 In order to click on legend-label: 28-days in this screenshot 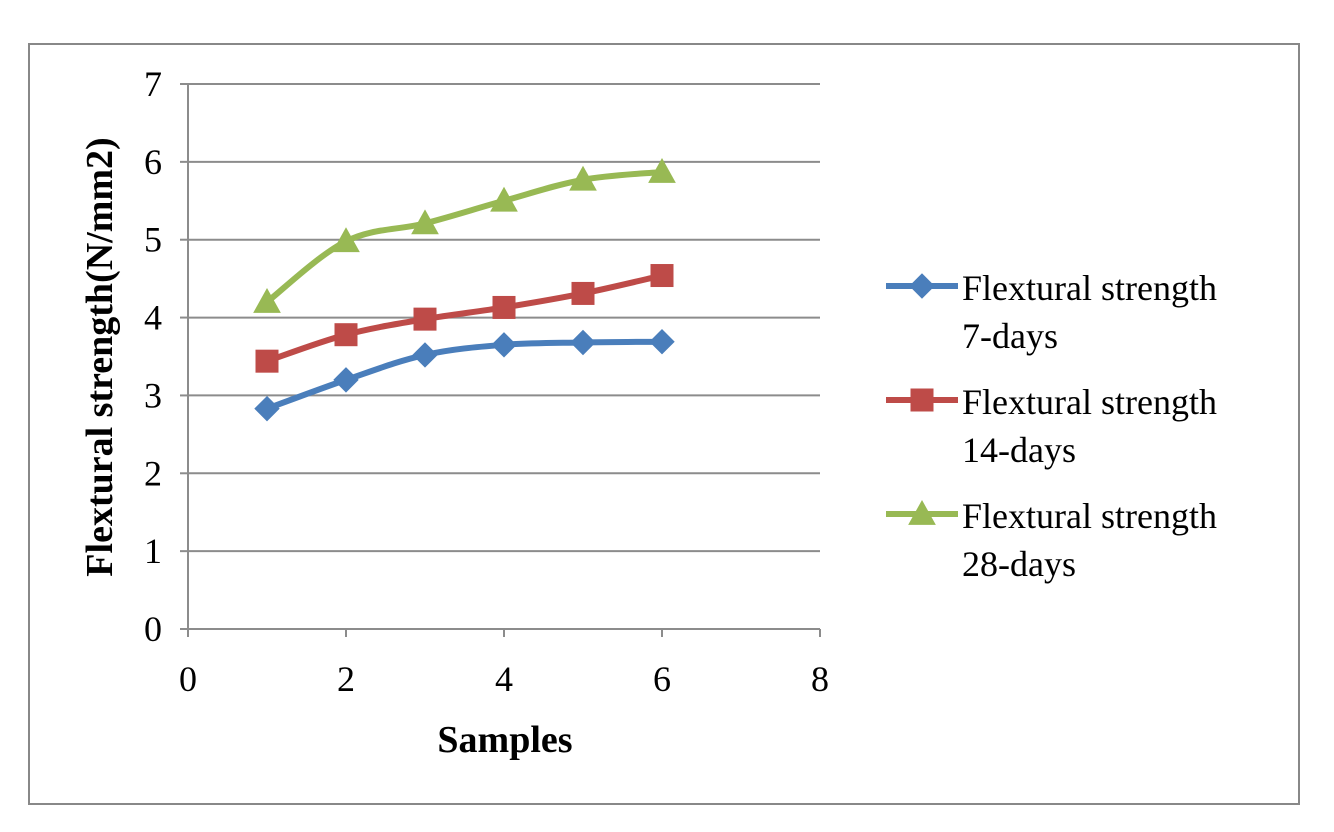, I will do `click(1019, 564)`.